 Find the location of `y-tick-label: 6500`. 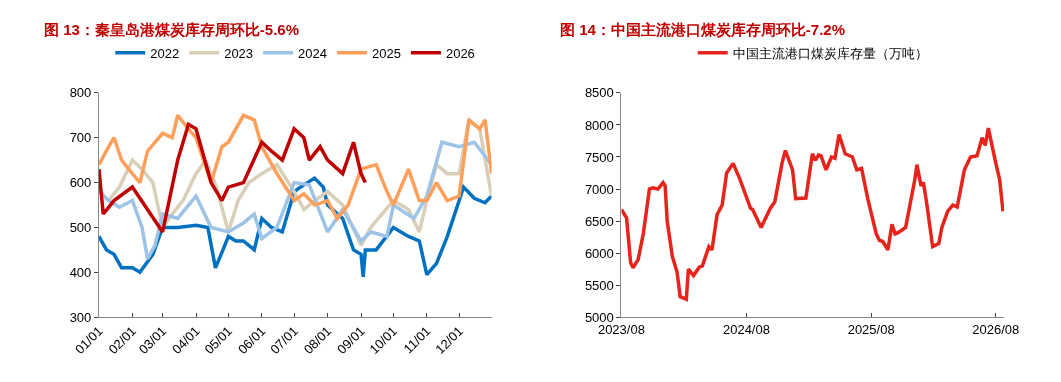

y-tick-label: 6500 is located at coordinates (599, 221).